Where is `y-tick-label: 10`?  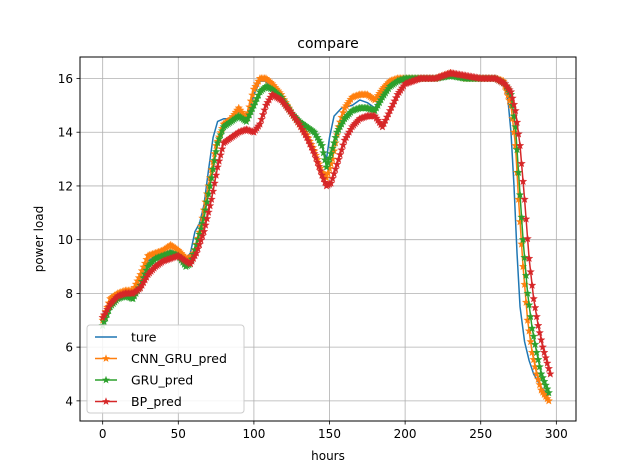 y-tick-label: 10 is located at coordinates (65, 240).